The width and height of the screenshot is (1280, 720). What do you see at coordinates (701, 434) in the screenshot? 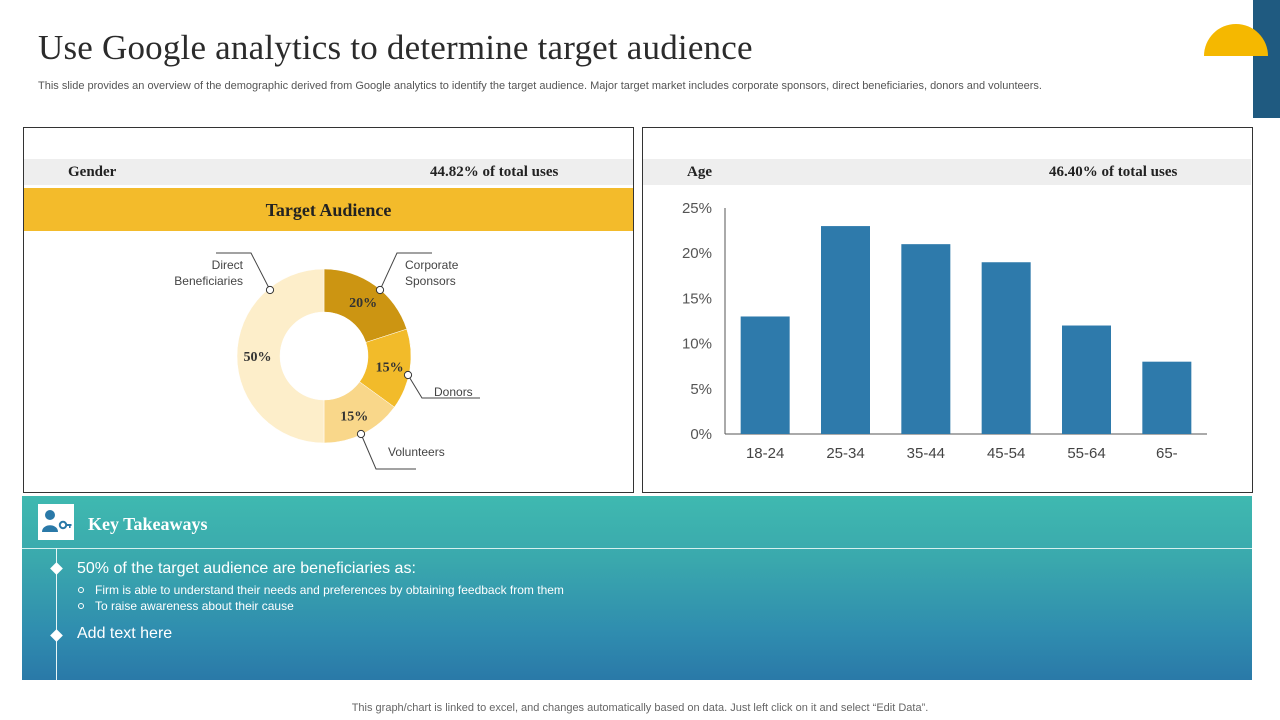
I see `y-tick-label: 0%` at bounding box center [701, 434].